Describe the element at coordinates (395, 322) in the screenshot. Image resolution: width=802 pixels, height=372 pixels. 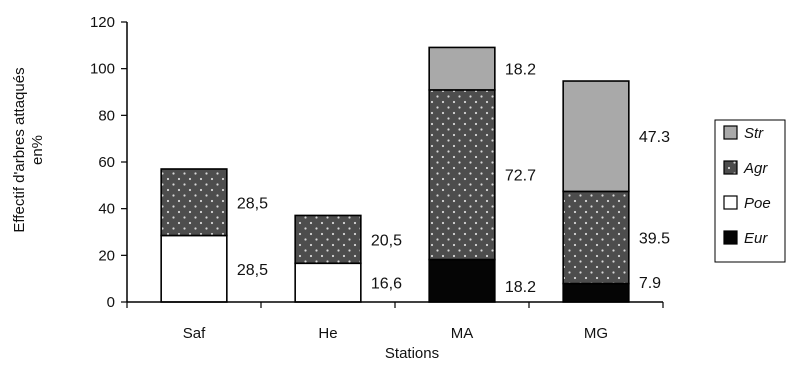
I see `x-axis-ticks: Saf He MA MG` at that location.